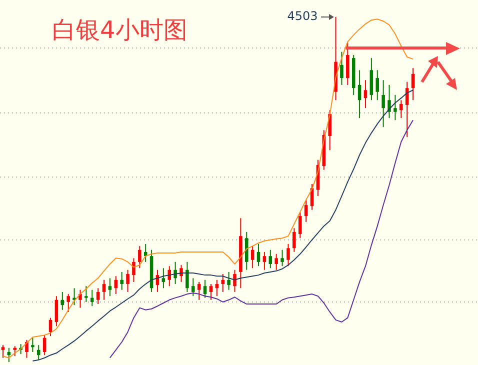 Image resolution: width=478 pixels, height=365 pixels. Describe the element at coordinates (302, 16) in the screenshot. I see `annotation: 4503` at that location.